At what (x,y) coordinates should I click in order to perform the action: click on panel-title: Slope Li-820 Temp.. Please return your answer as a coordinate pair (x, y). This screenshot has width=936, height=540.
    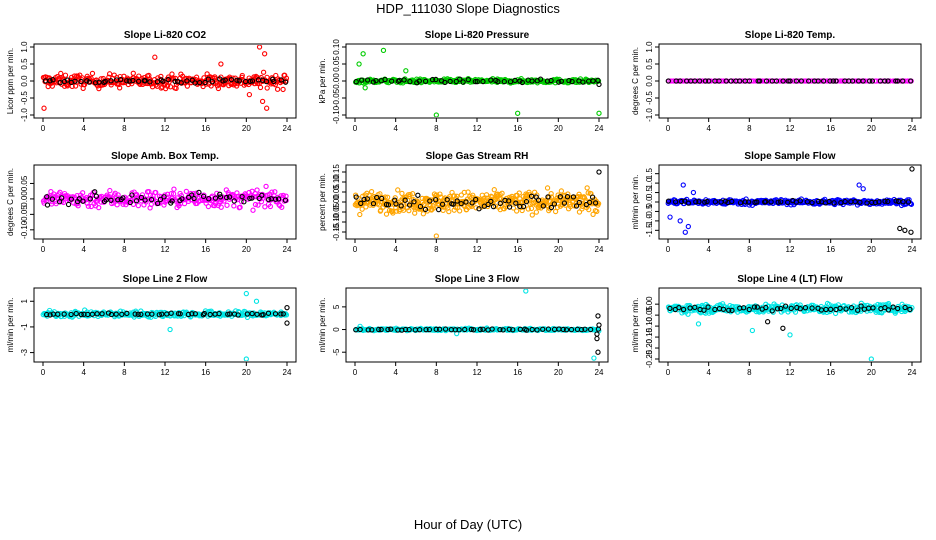
    Looking at the image, I should click on (790, 35).